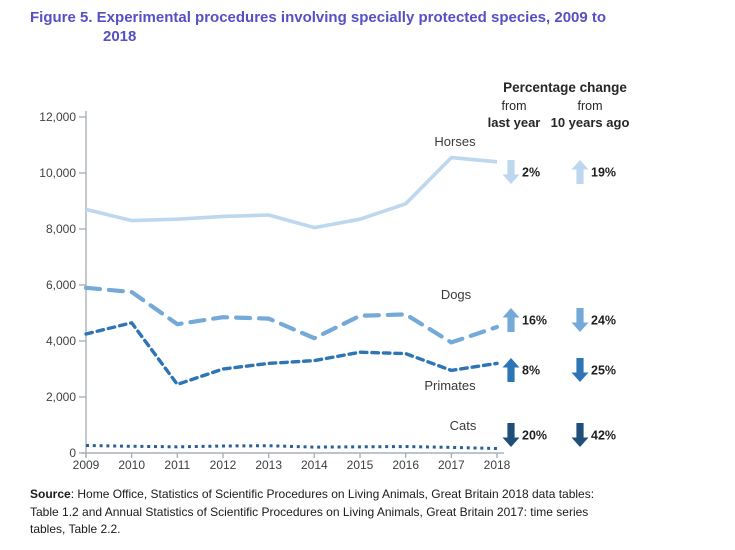 Image resolution: width=735 pixels, height=550 pixels. Describe the element at coordinates (50, 494) in the screenshot. I see `source-label: Source` at that location.